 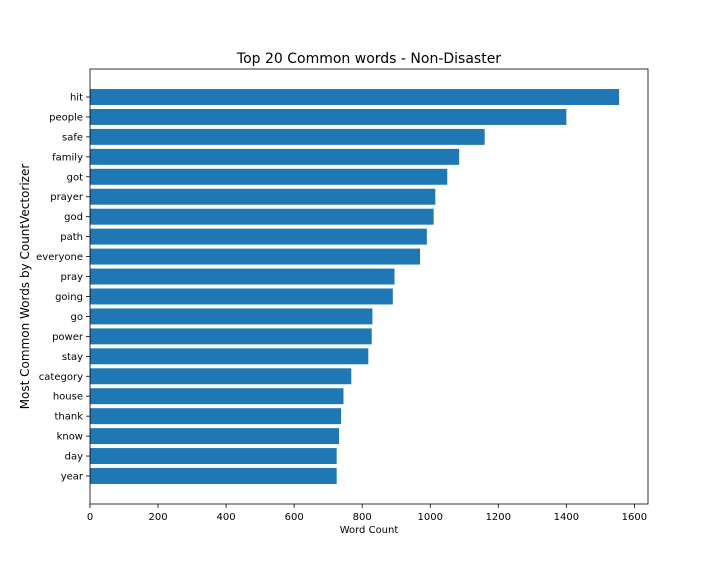 What do you see at coordinates (216, 416) in the screenshot?
I see `bar-thank` at bounding box center [216, 416].